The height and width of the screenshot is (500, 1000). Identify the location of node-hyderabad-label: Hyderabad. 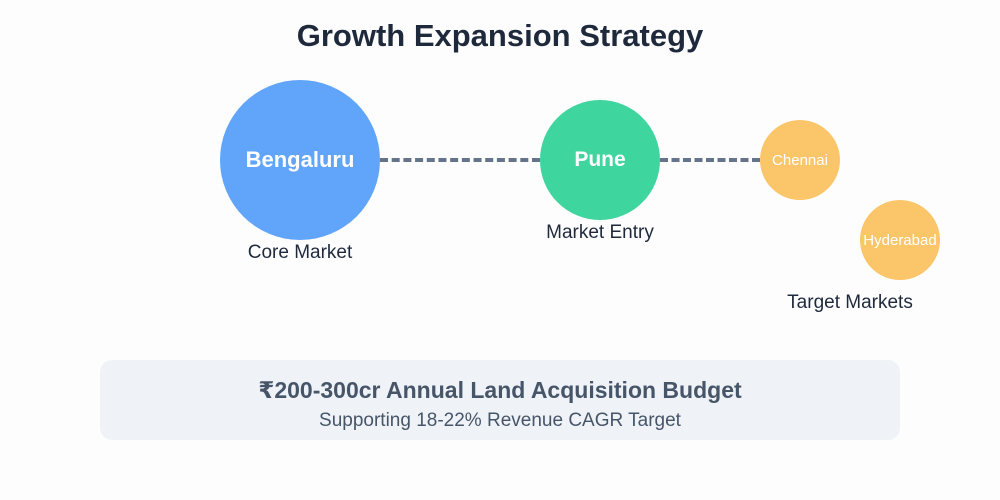
(900, 240).